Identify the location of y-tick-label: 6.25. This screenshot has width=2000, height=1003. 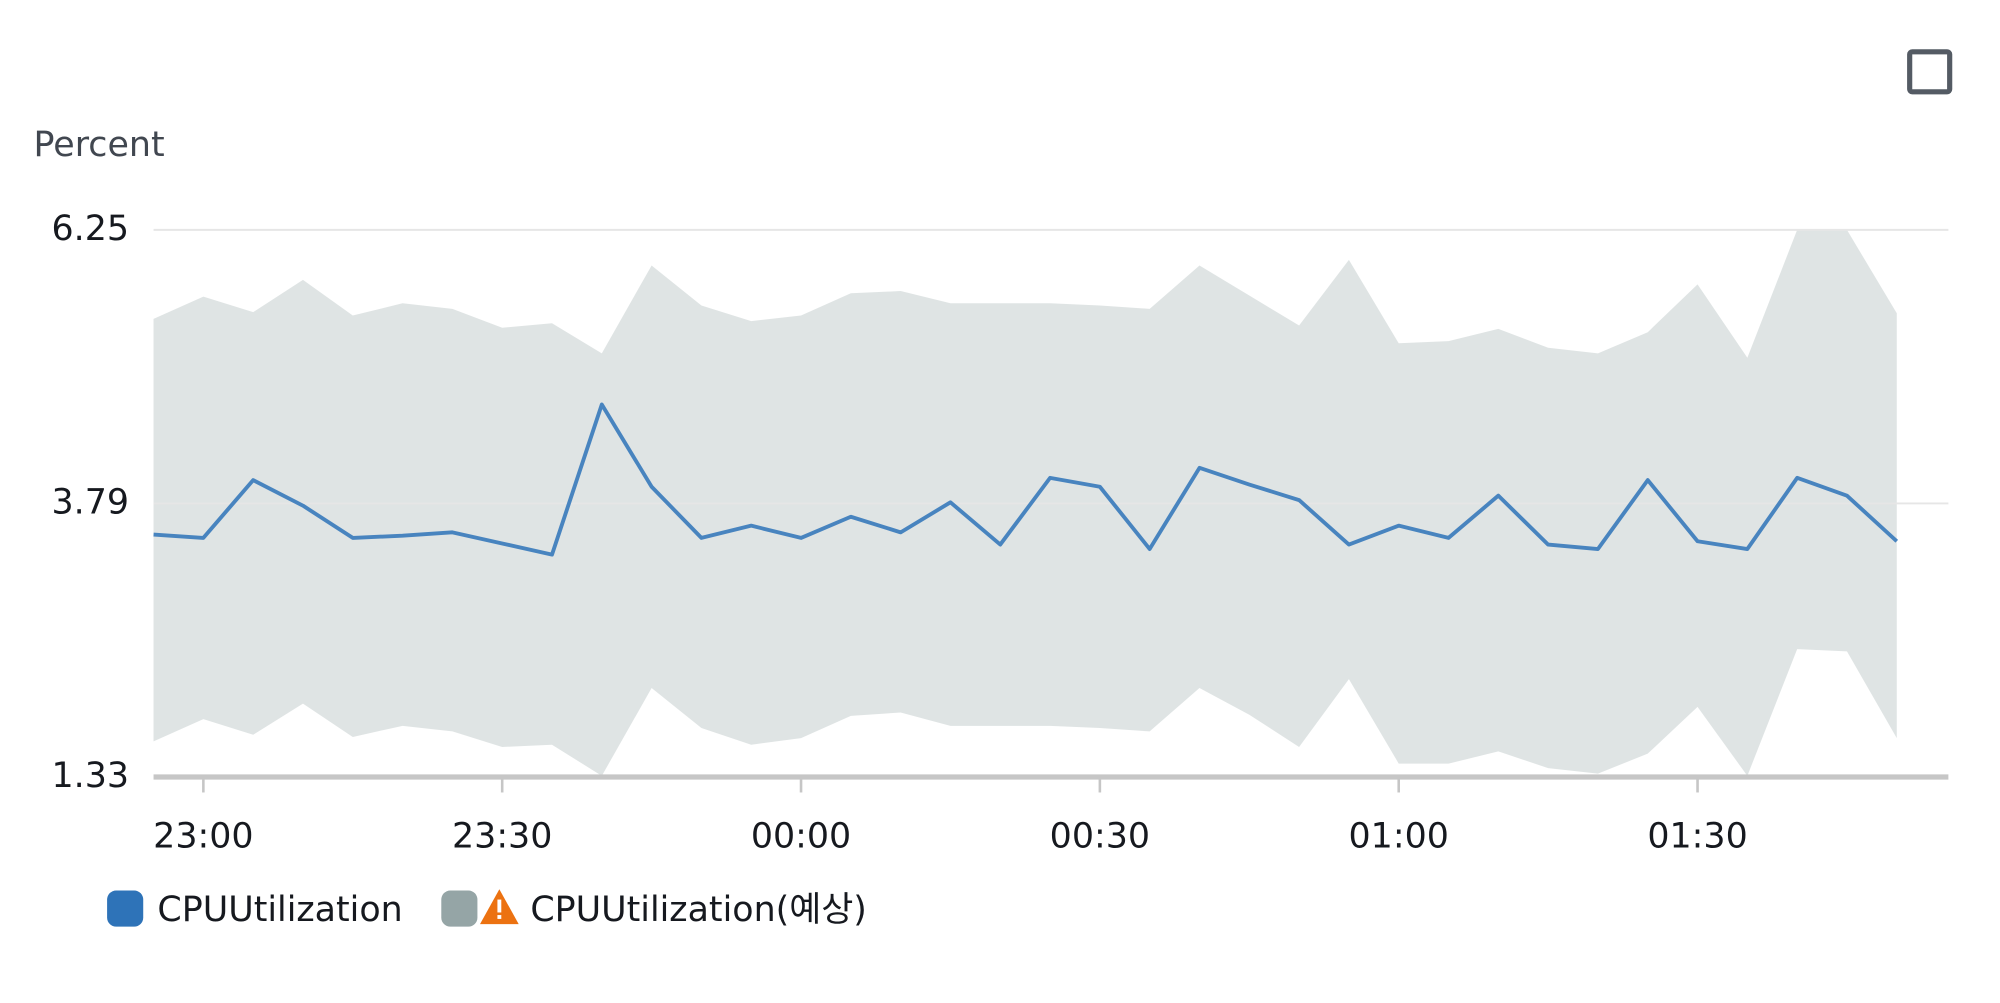
(90, 229).